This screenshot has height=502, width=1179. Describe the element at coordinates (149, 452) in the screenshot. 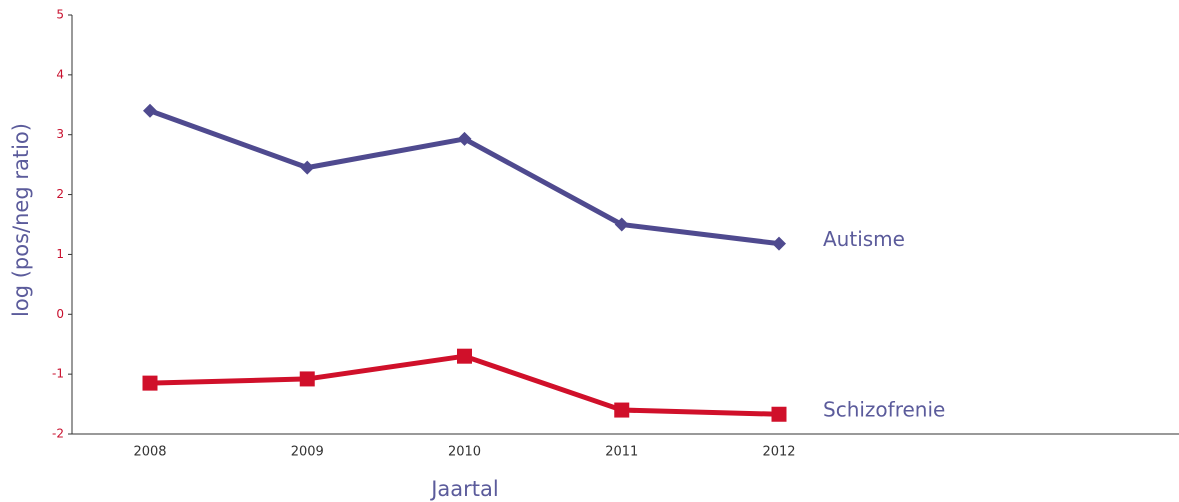

I see `x-tick-label: 2008` at that location.